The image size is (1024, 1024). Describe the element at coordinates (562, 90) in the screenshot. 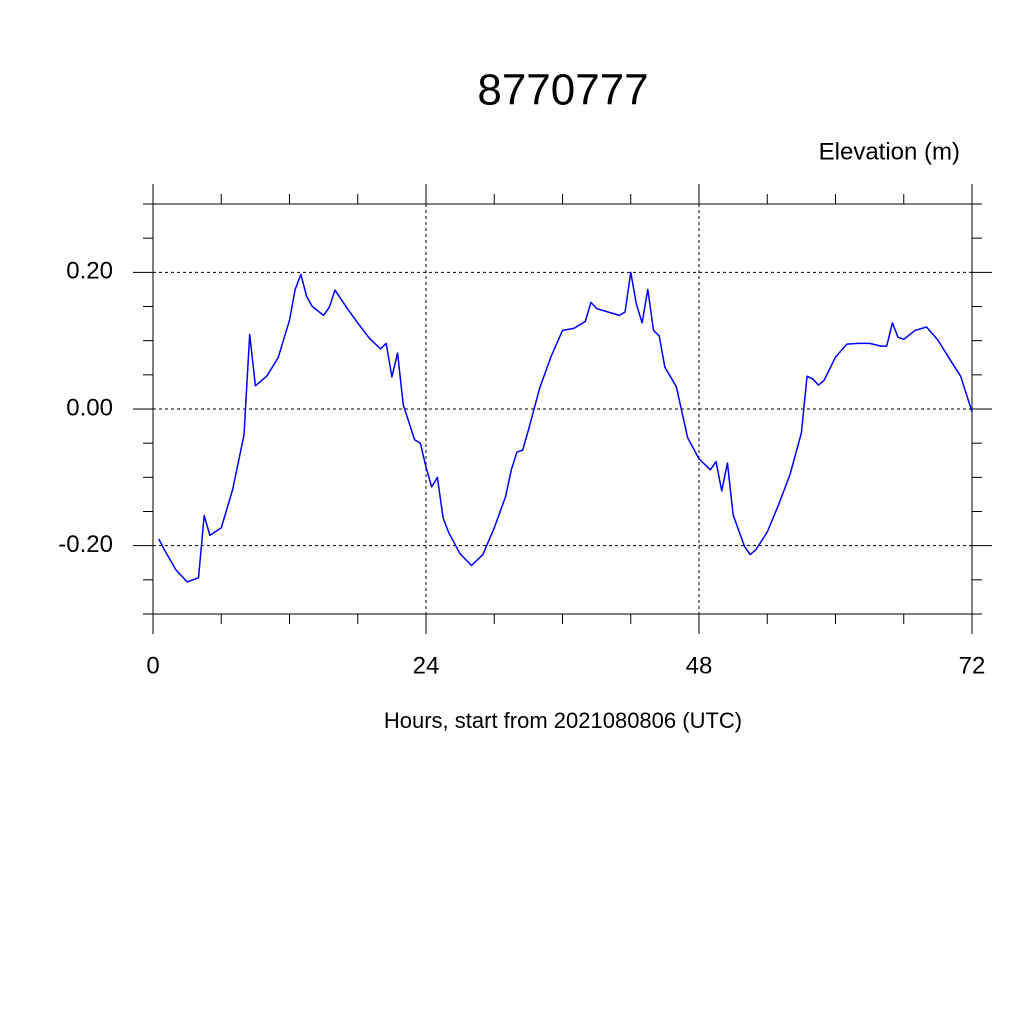

I see `chart-title: 8770777` at that location.